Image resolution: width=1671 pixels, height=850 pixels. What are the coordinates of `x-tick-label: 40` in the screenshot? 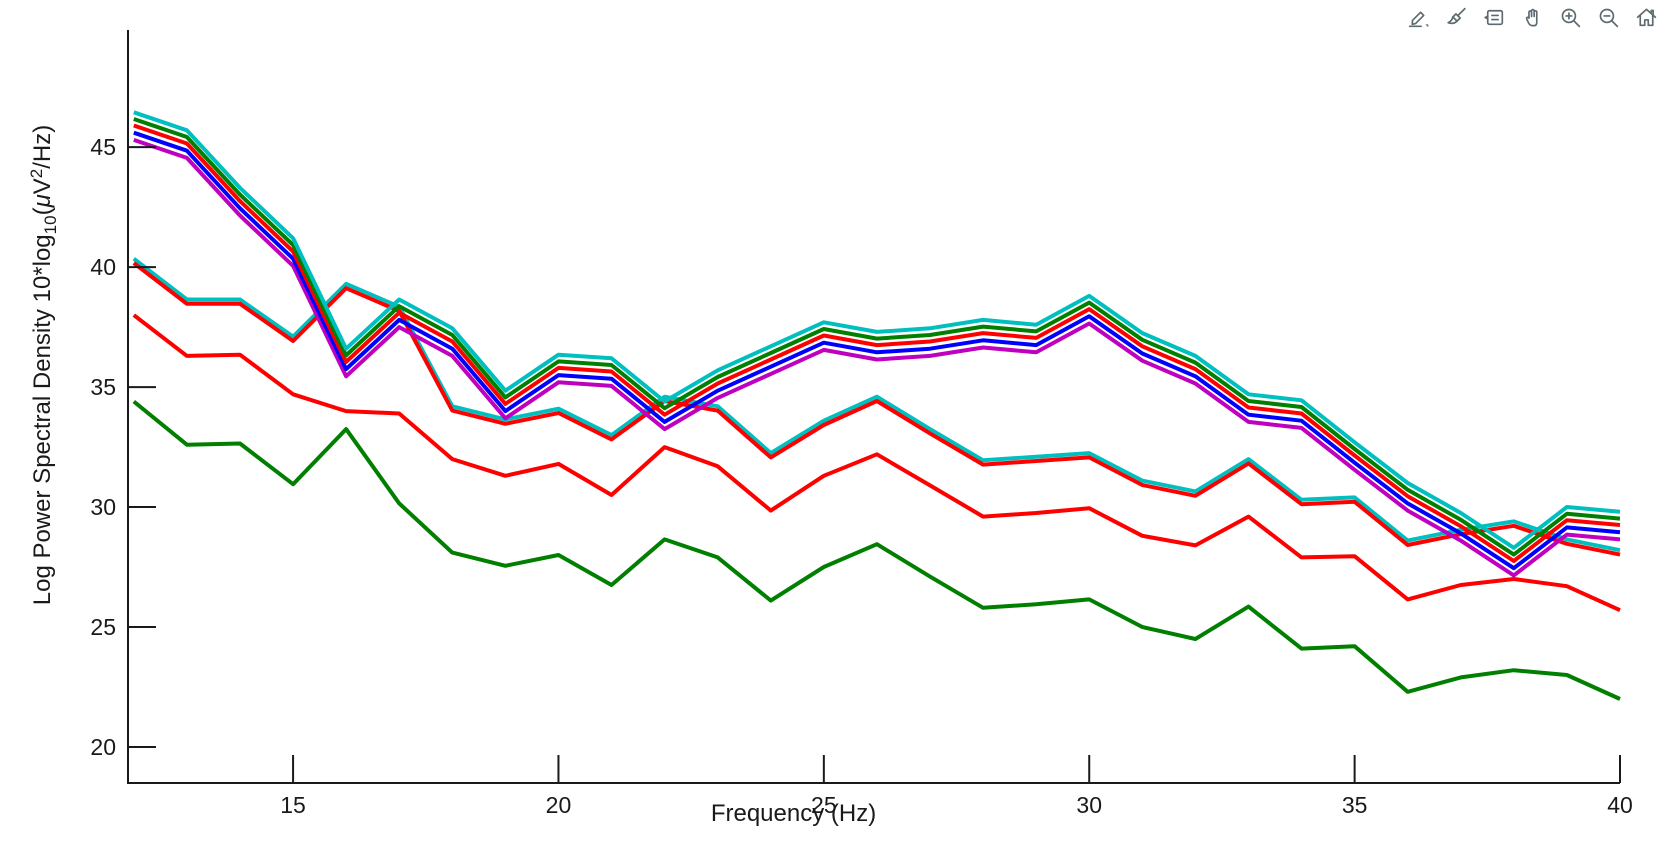 It's located at (1620, 805).